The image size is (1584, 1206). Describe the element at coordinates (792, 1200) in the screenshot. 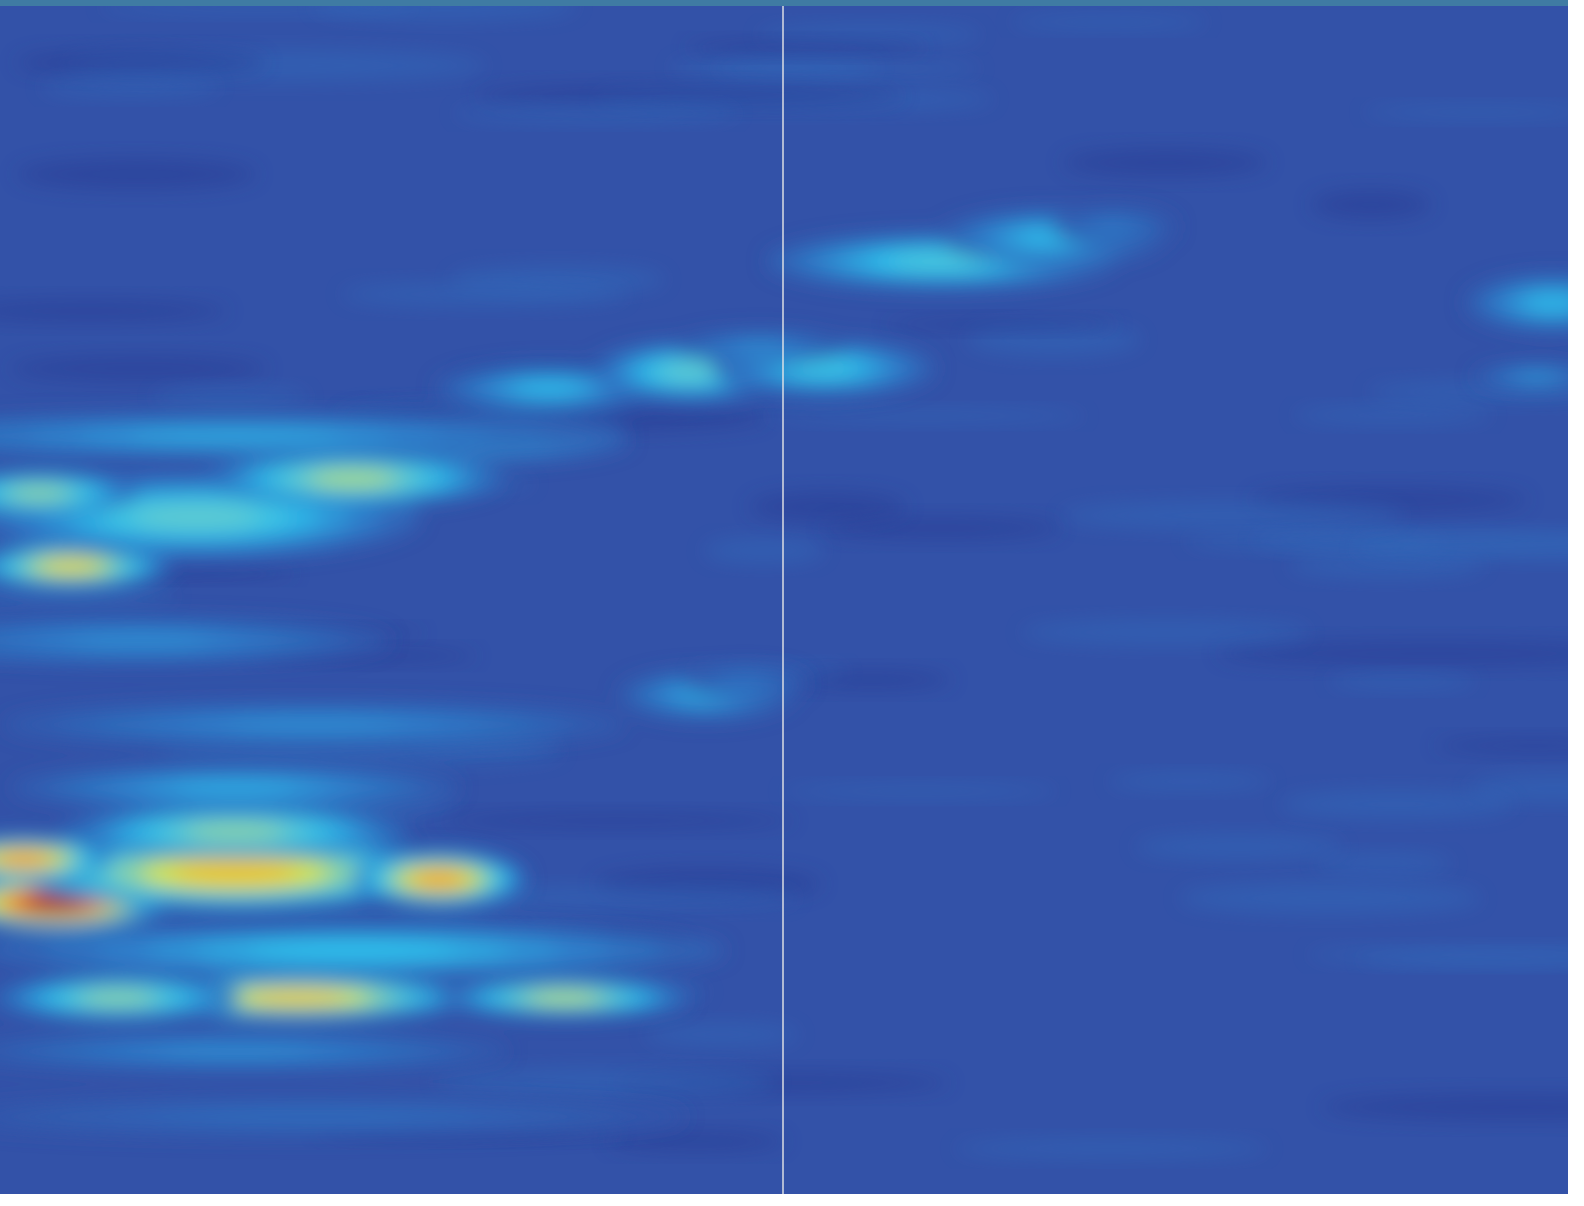

I see `bottom-margin` at that location.